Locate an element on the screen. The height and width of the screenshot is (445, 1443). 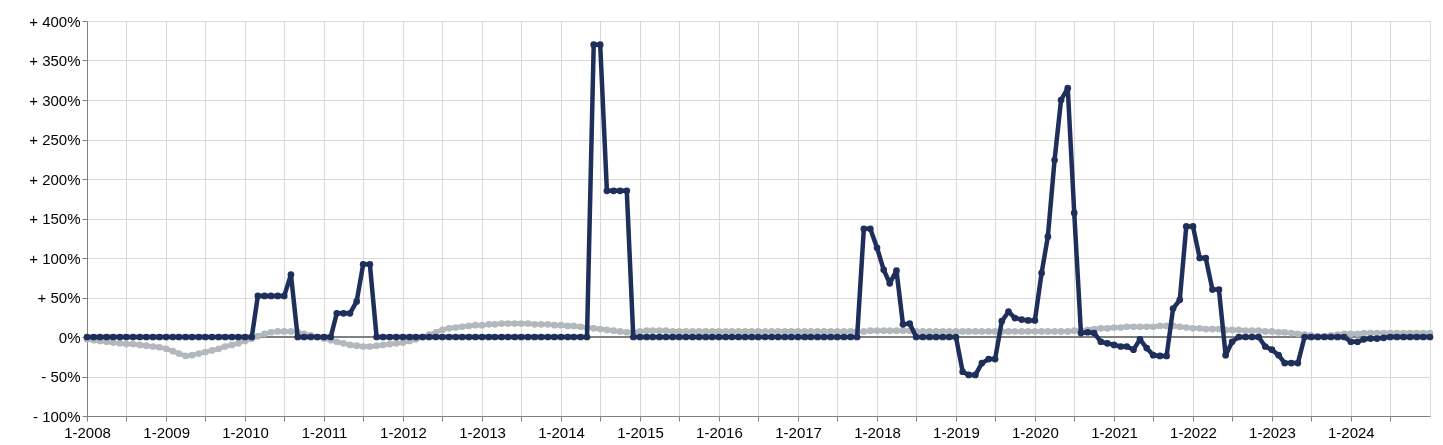
x-tick-label: 1-2022 is located at coordinates (1193, 432).